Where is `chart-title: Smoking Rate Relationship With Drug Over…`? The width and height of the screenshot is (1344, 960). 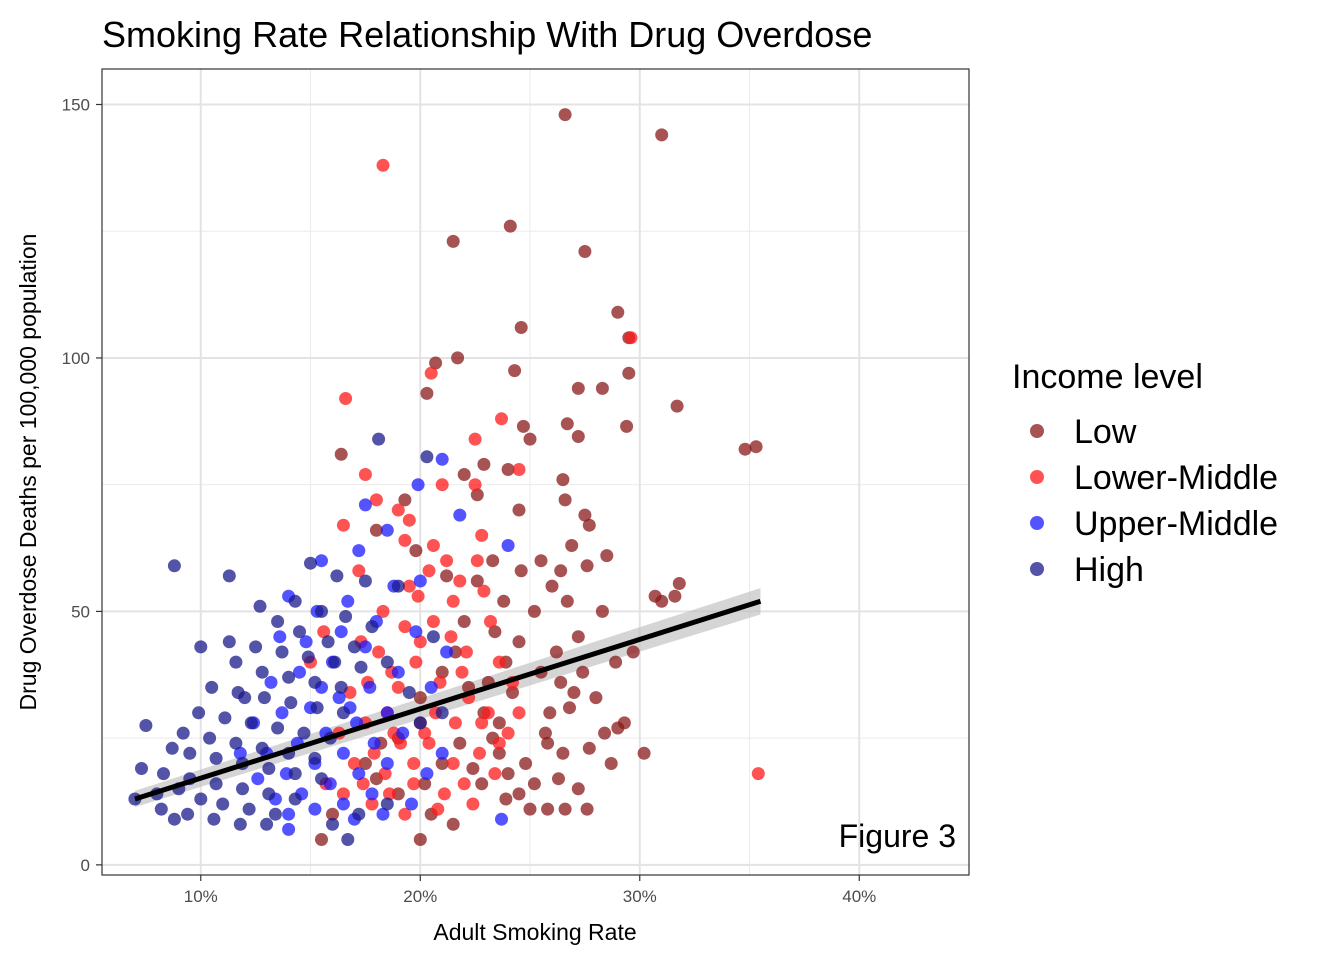
chart-title: Smoking Rate Relationship With Drug Over… is located at coordinates (487, 34).